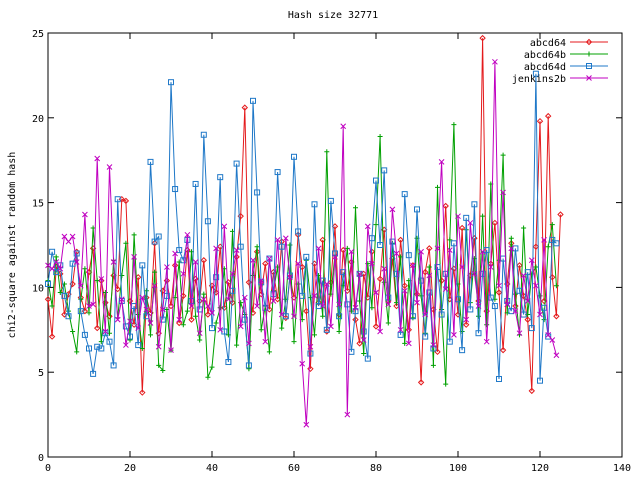  I want to click on y-tick-label: 25, so click(38, 34).